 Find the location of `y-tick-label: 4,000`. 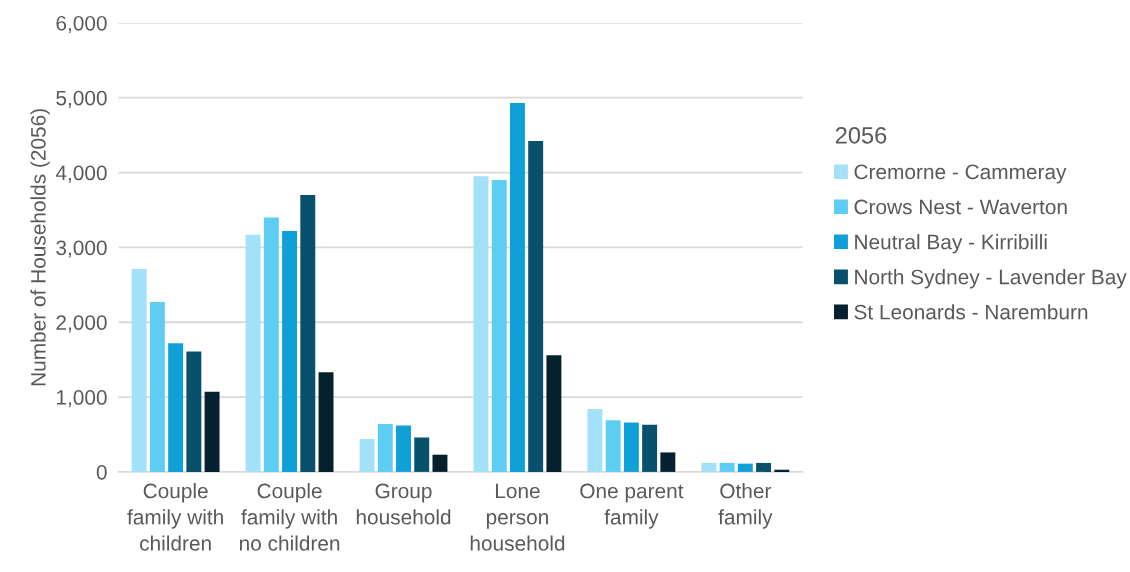

y-tick-label: 4,000 is located at coordinates (81, 174).